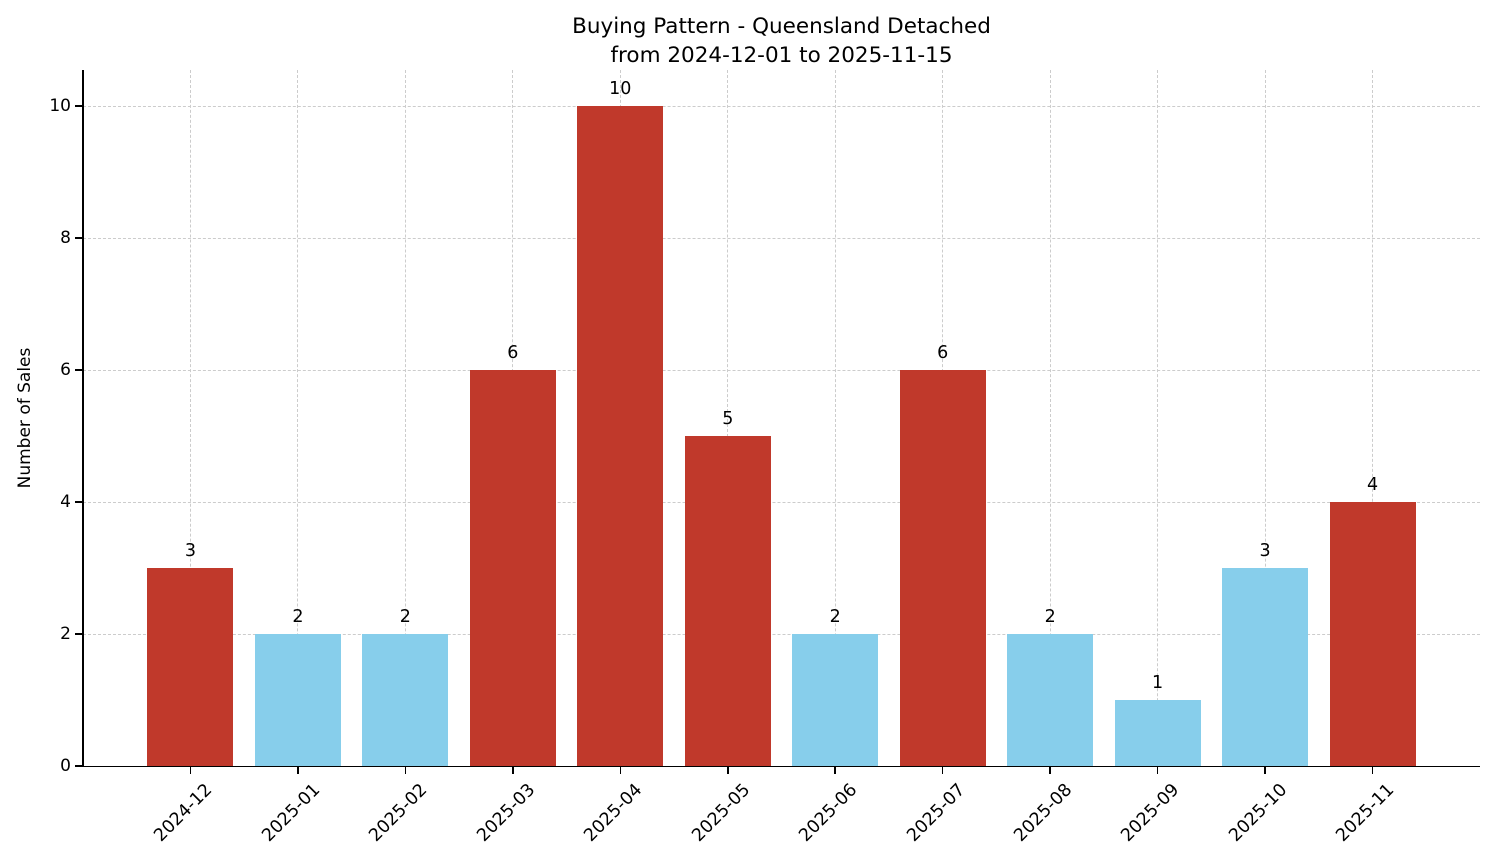 This screenshot has height=863, width=1494. Describe the element at coordinates (1043, 813) in the screenshot. I see `x-tick-label: 2025-08` at that location.